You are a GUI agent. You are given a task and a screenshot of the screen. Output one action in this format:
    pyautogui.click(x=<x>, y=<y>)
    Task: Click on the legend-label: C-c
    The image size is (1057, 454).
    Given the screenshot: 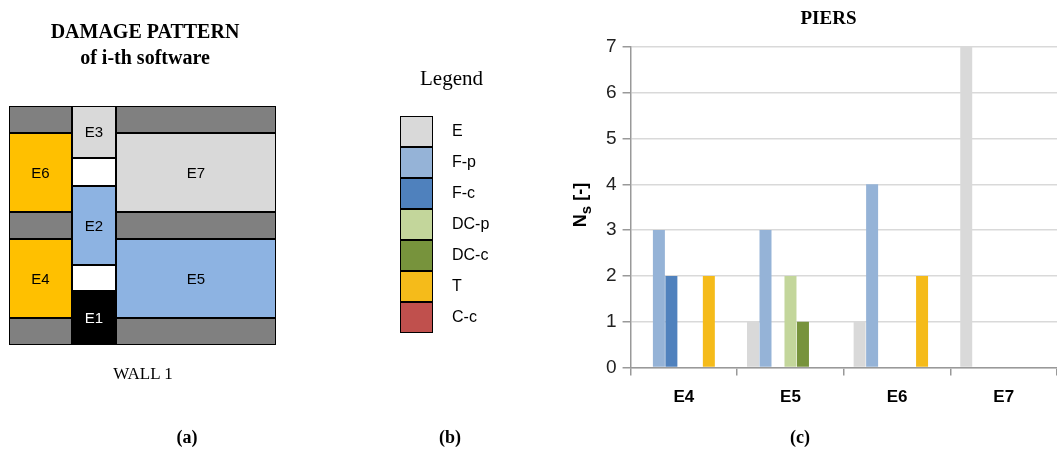 What is the action you would take?
    pyautogui.click(x=464, y=317)
    